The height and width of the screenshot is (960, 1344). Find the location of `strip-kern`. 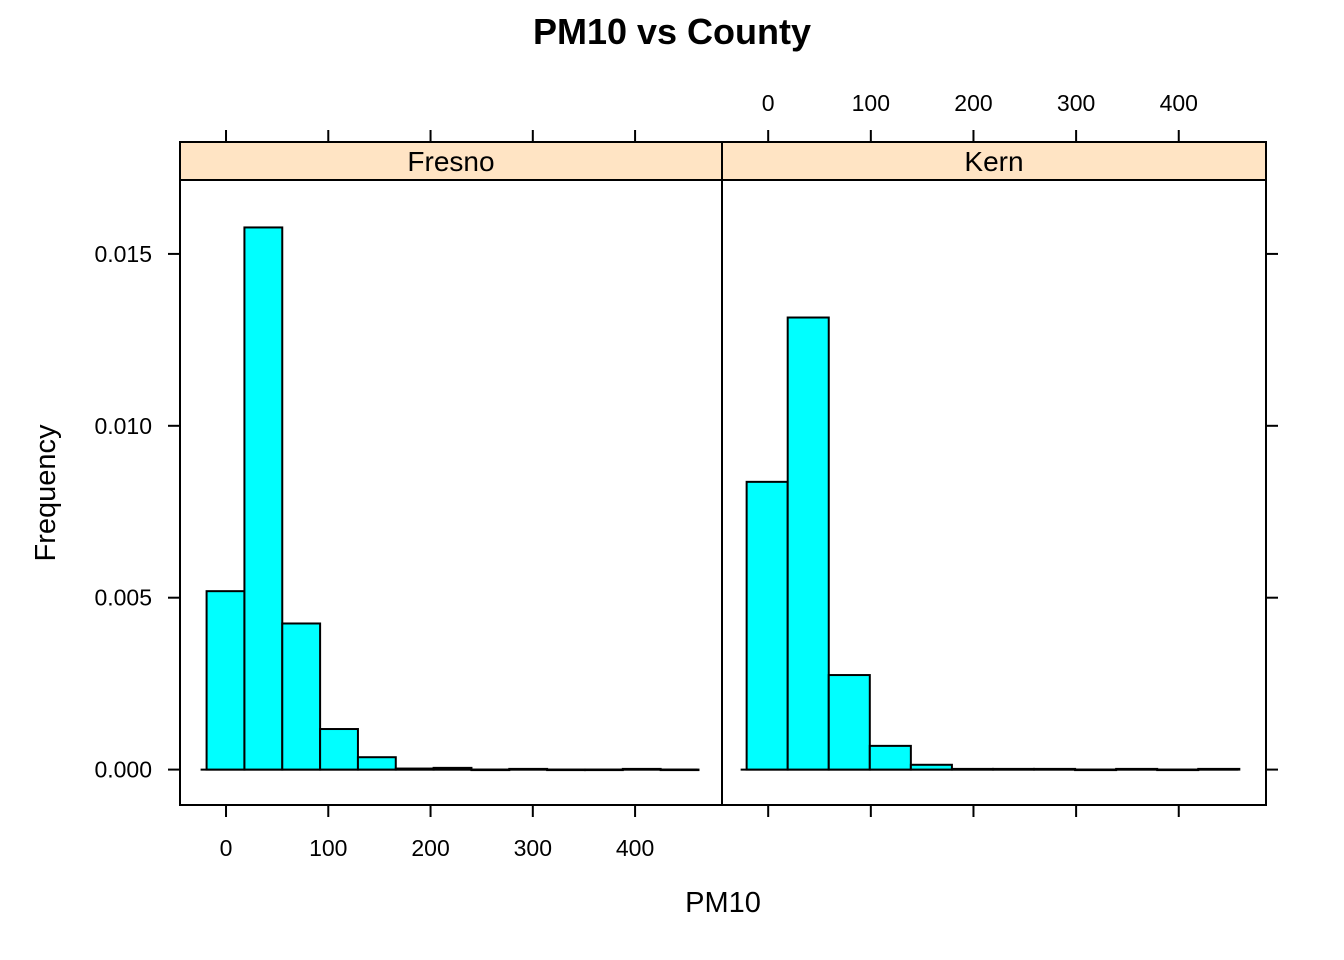

strip-kern is located at coordinates (994, 161).